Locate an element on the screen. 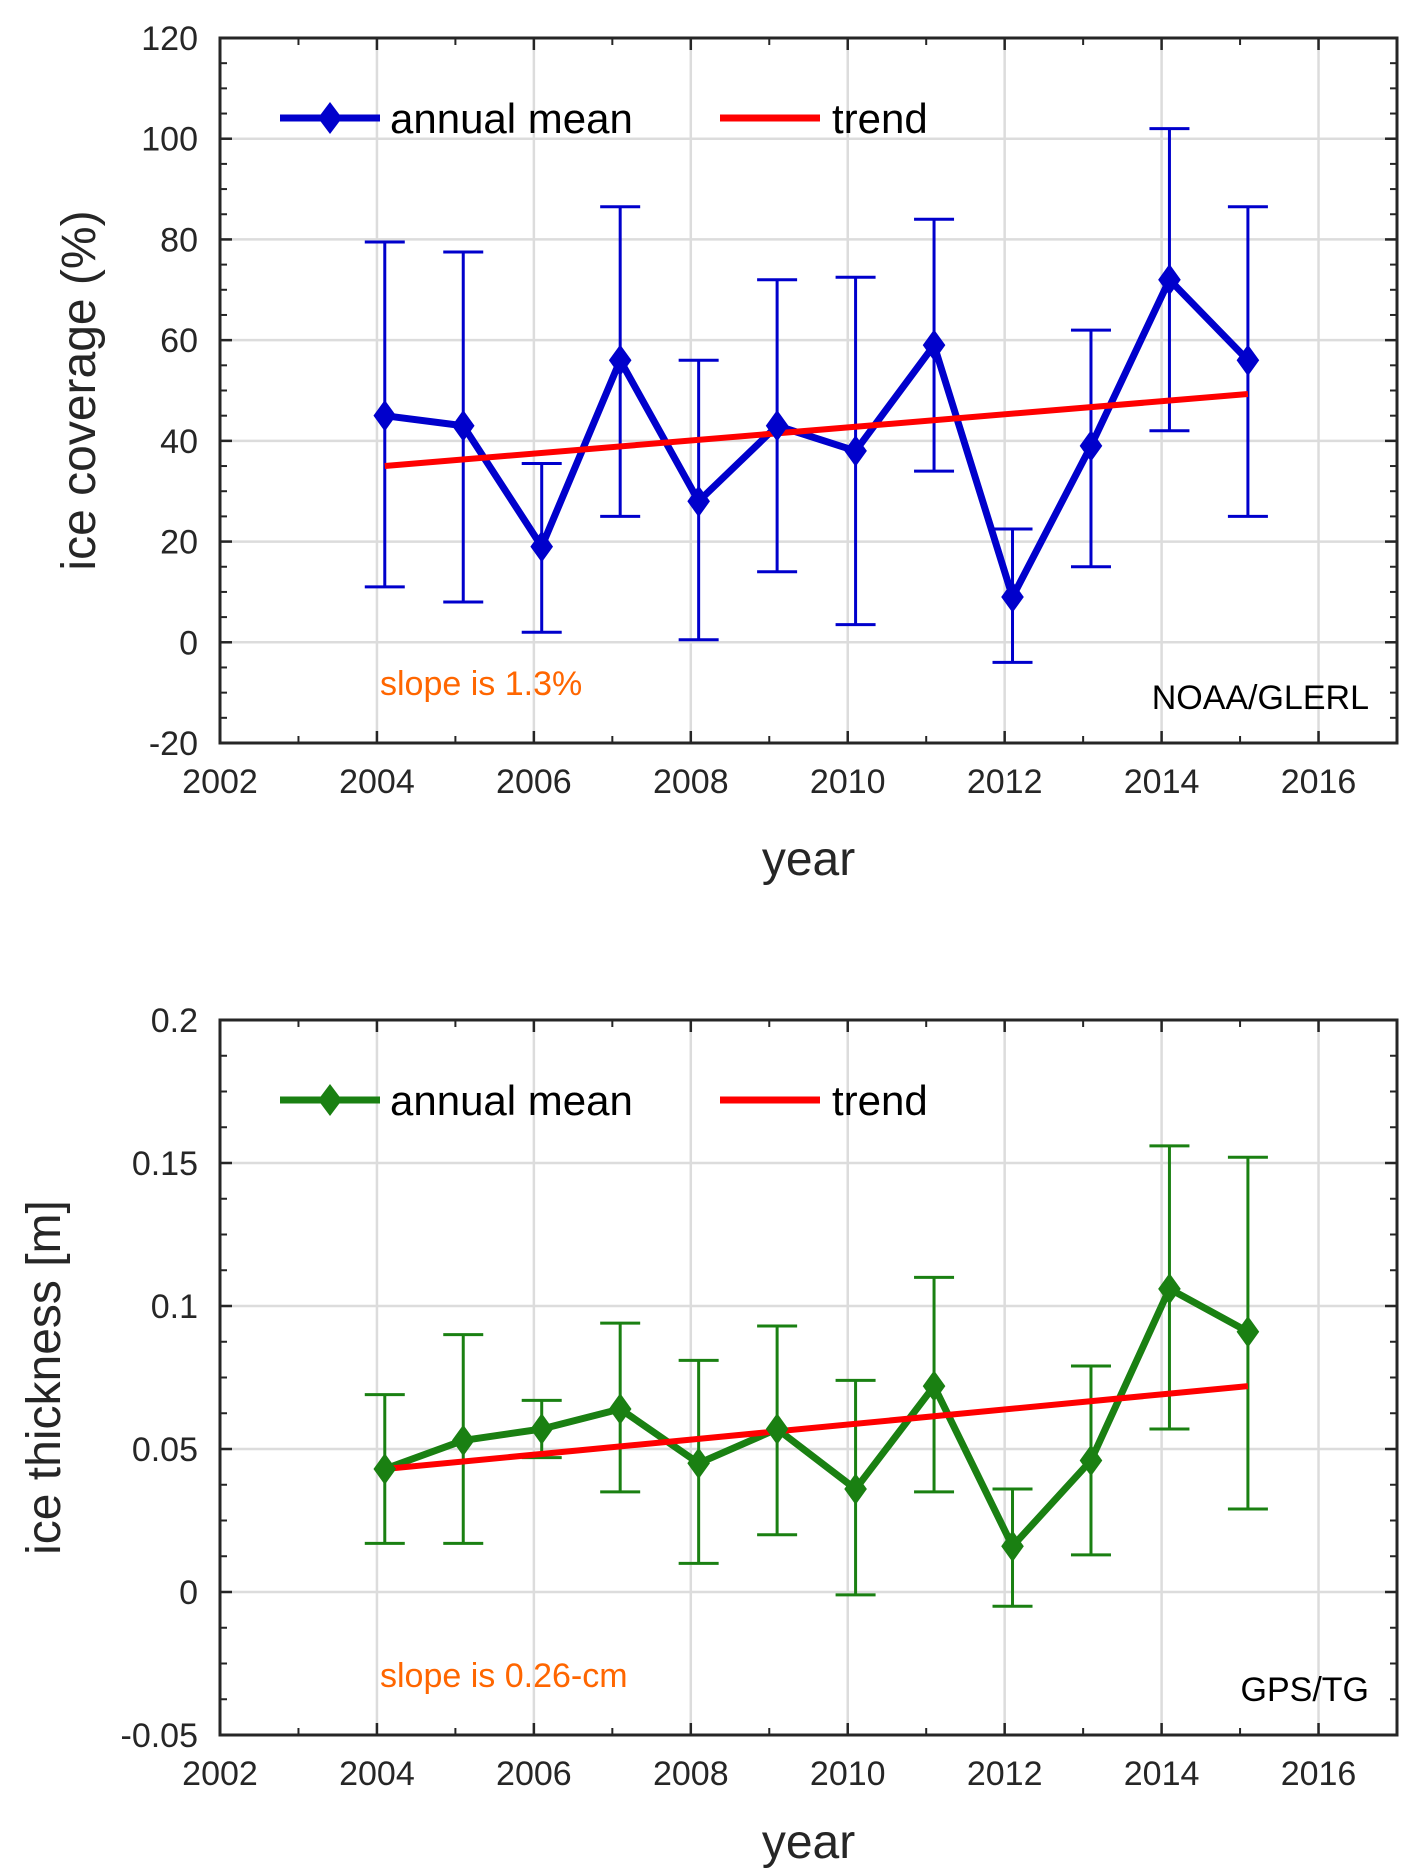  y-tick-label: 60 is located at coordinates (179, 341).